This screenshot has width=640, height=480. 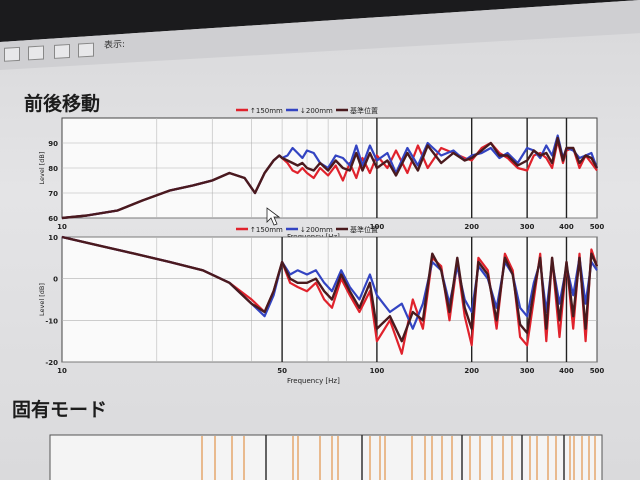 What do you see at coordinates (53, 219) in the screenshot?
I see `y-tick-label: 60` at bounding box center [53, 219].